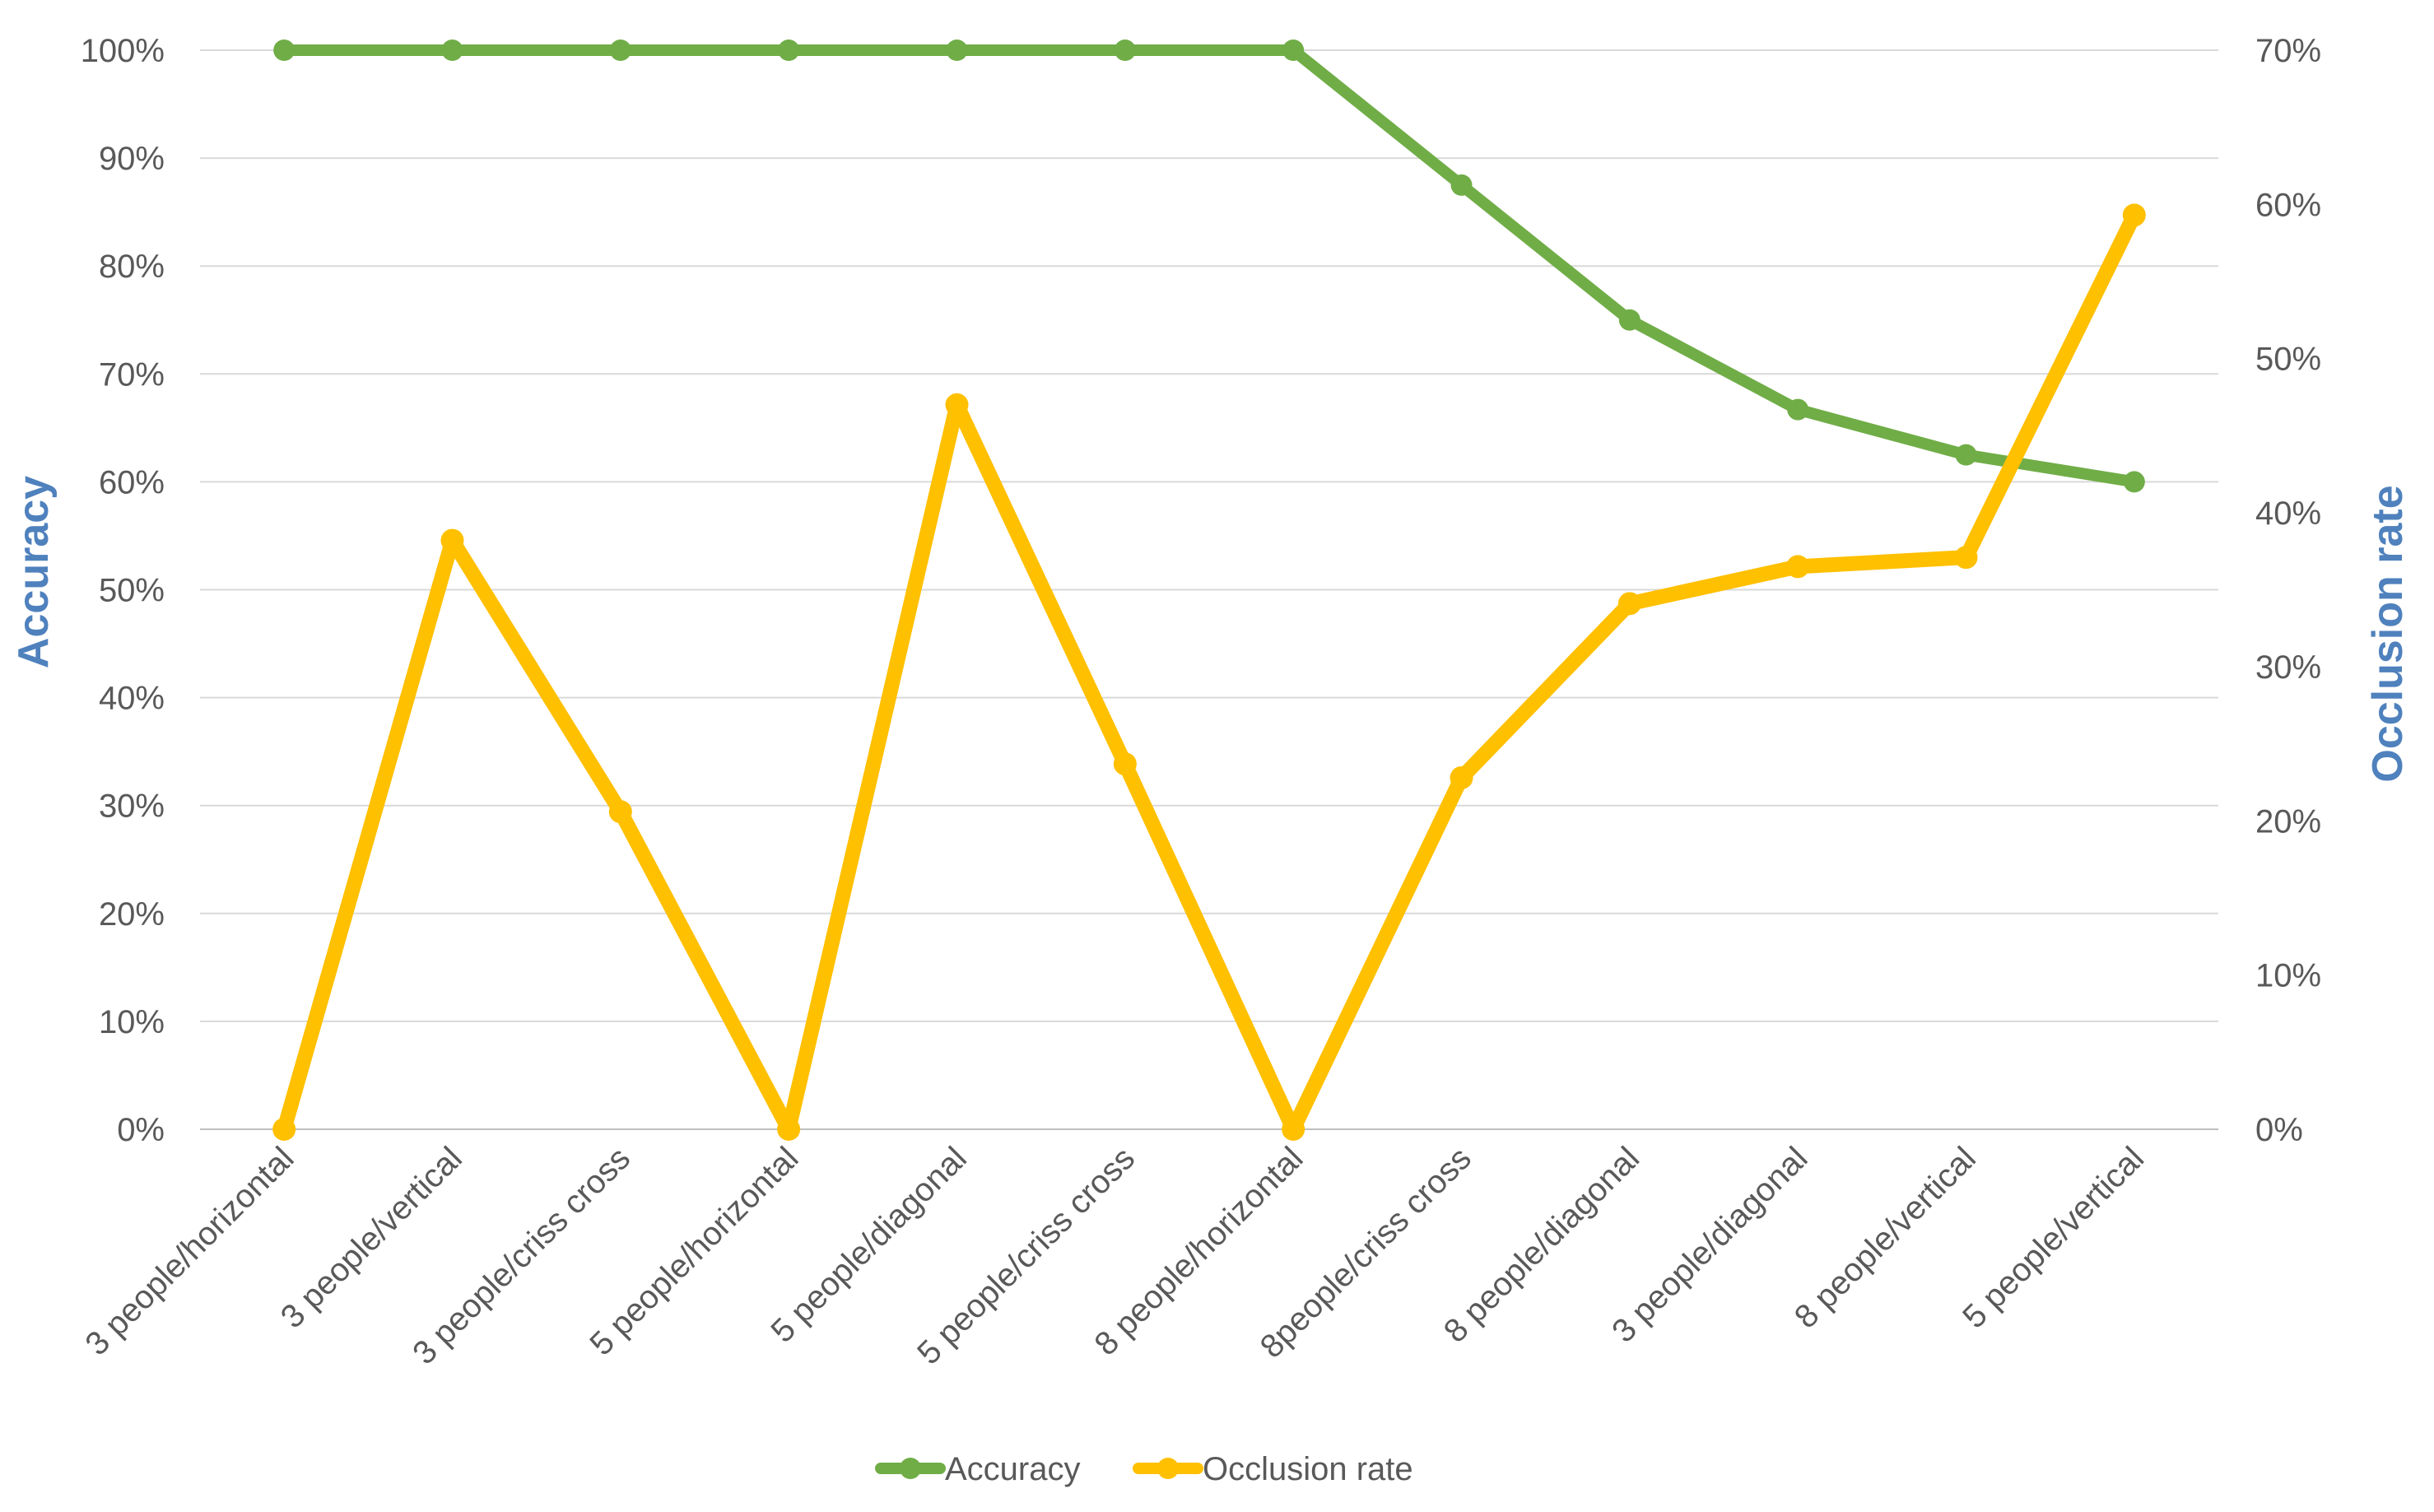  Describe the element at coordinates (2288, 513) in the screenshot. I see `y2-tick-label: 40%` at that location.